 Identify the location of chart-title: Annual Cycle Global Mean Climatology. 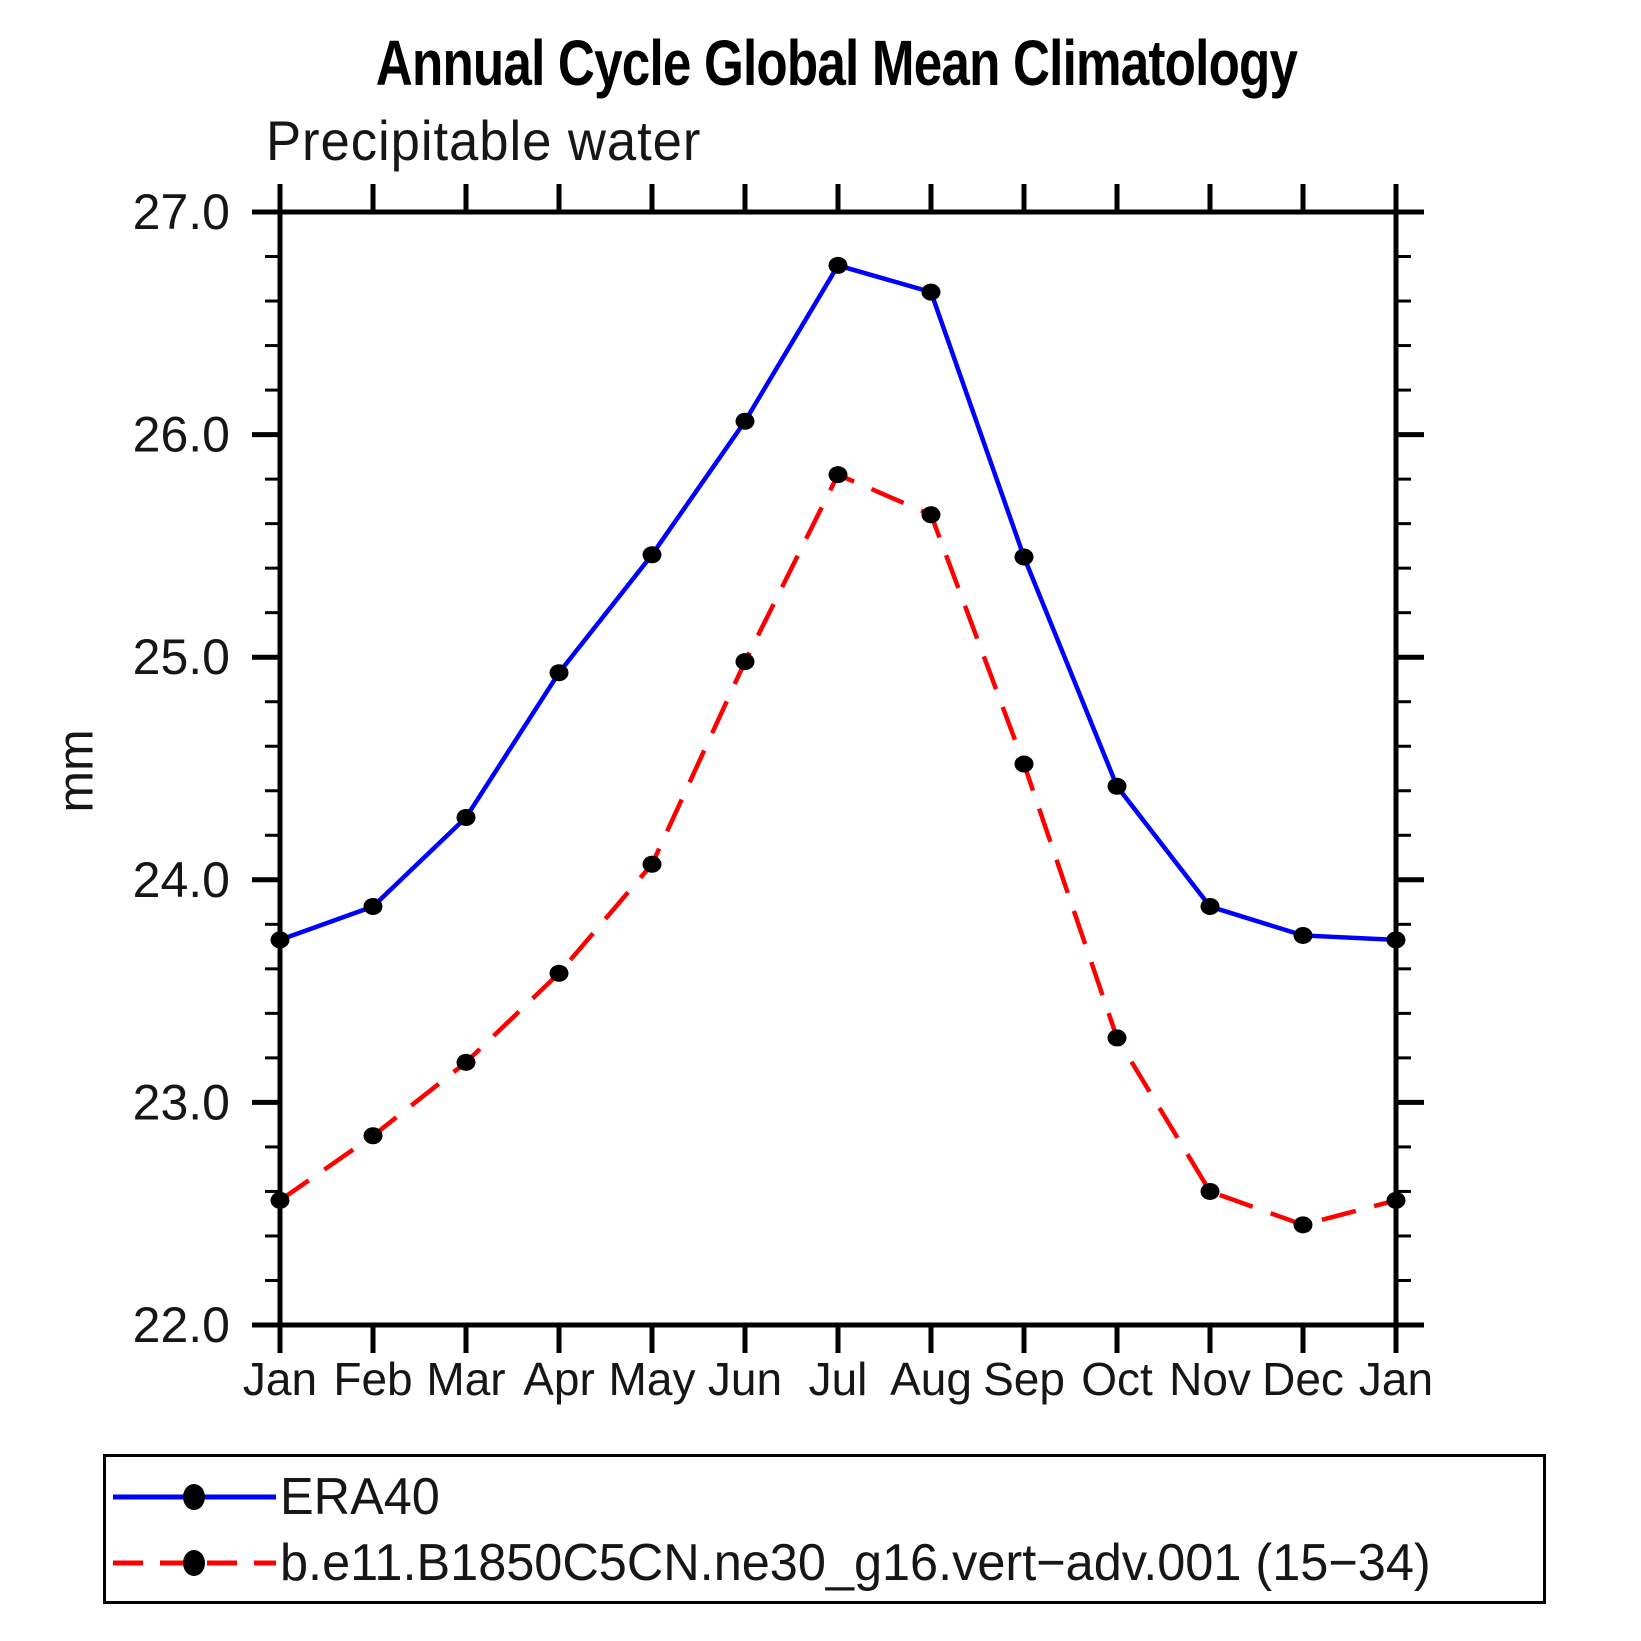
(836, 63).